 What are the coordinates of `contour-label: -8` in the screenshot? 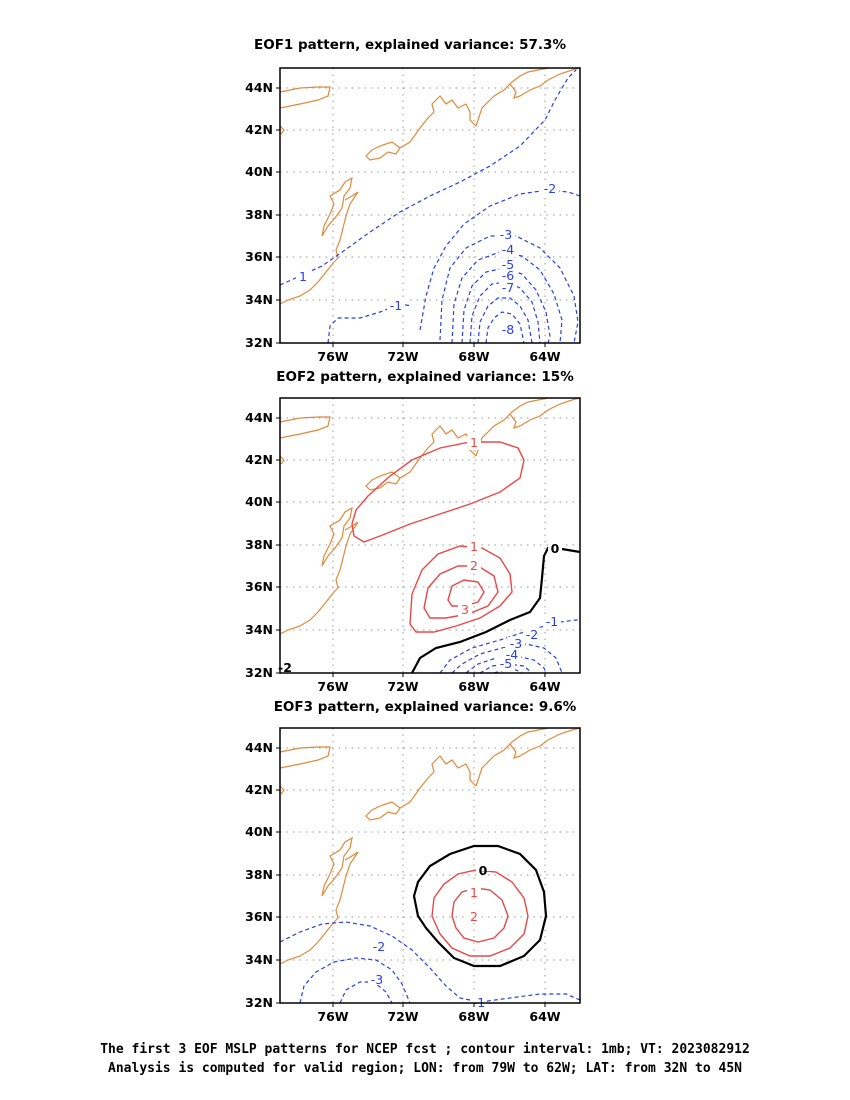 It's located at (508, 329).